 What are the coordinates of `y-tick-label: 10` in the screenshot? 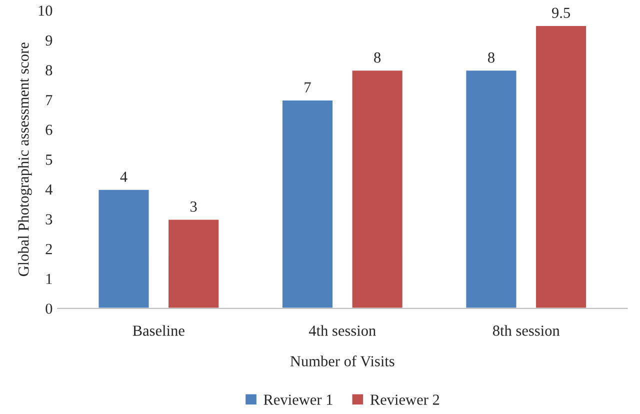 It's located at (45, 10).